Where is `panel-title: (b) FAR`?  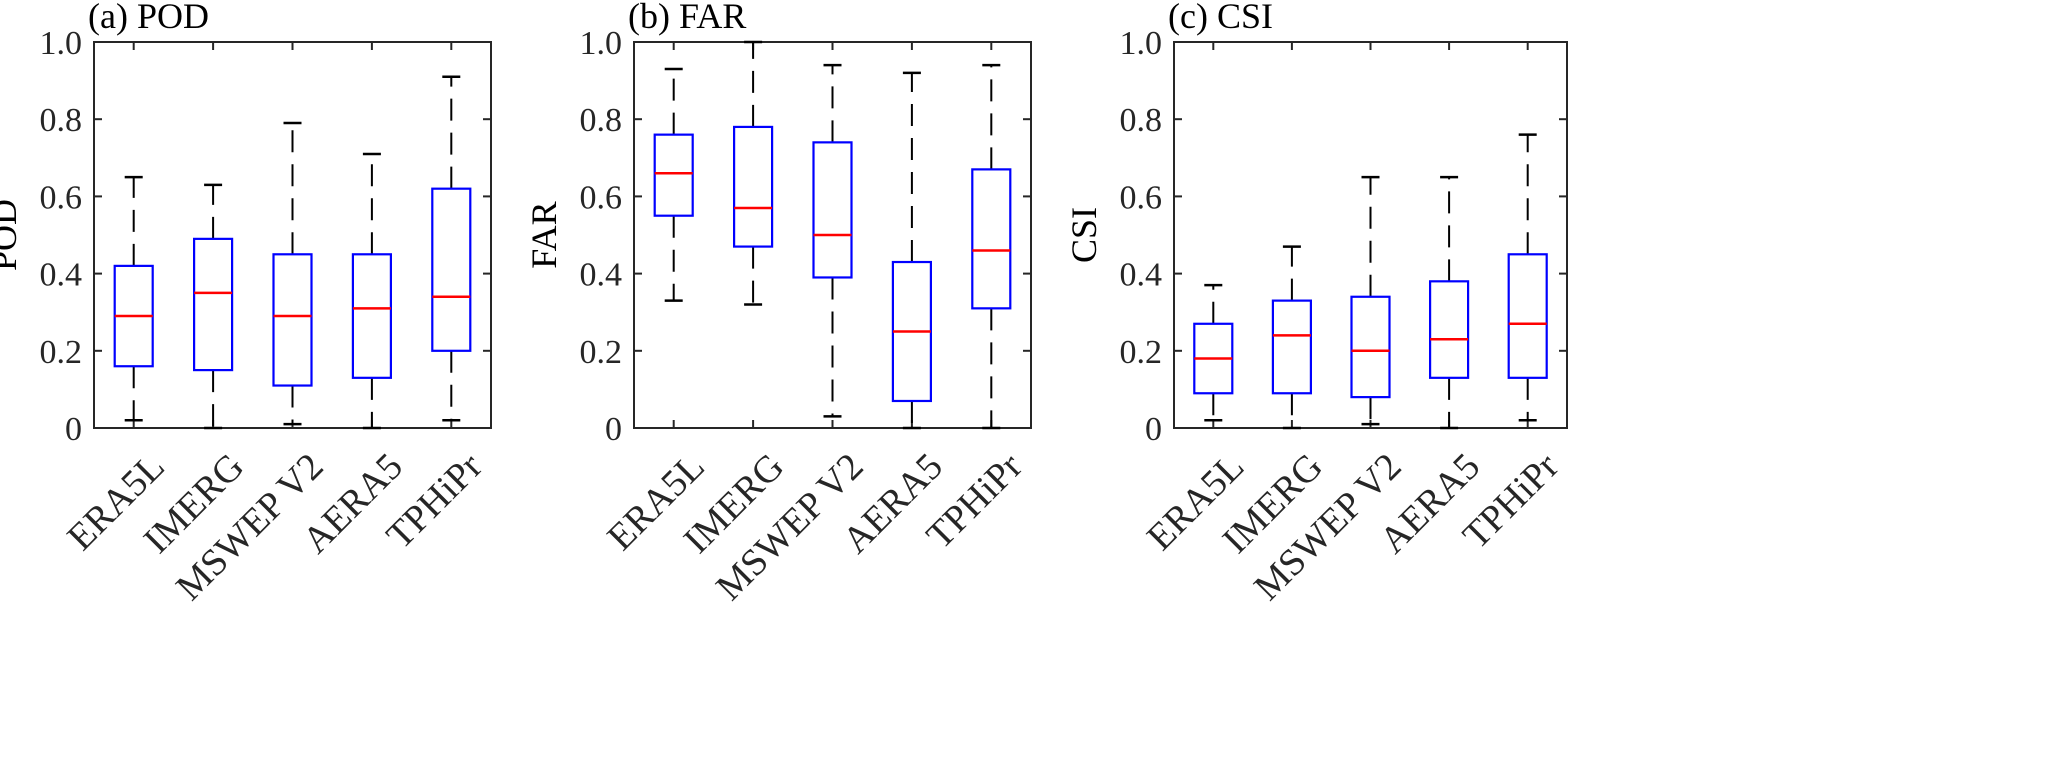 panel-title: (b) FAR is located at coordinates (687, 18).